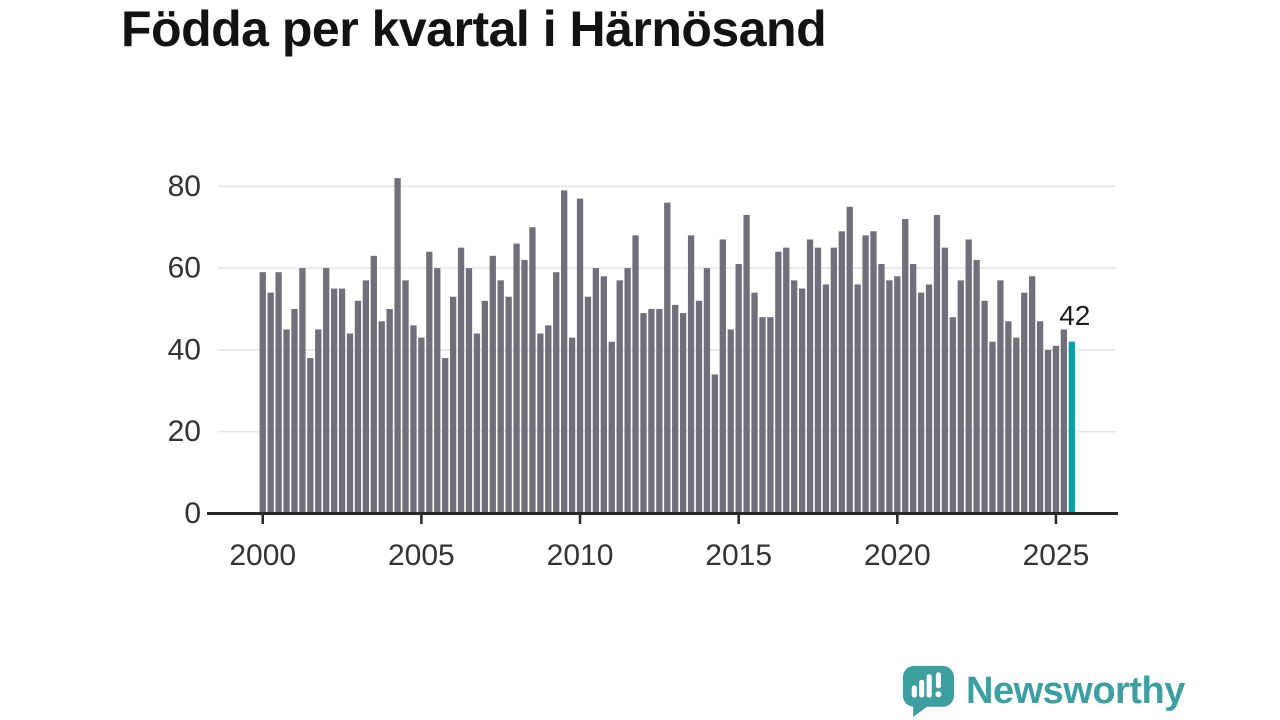 This screenshot has width=1280, height=720. I want to click on y-axis-tick-label: 20, so click(184, 431).